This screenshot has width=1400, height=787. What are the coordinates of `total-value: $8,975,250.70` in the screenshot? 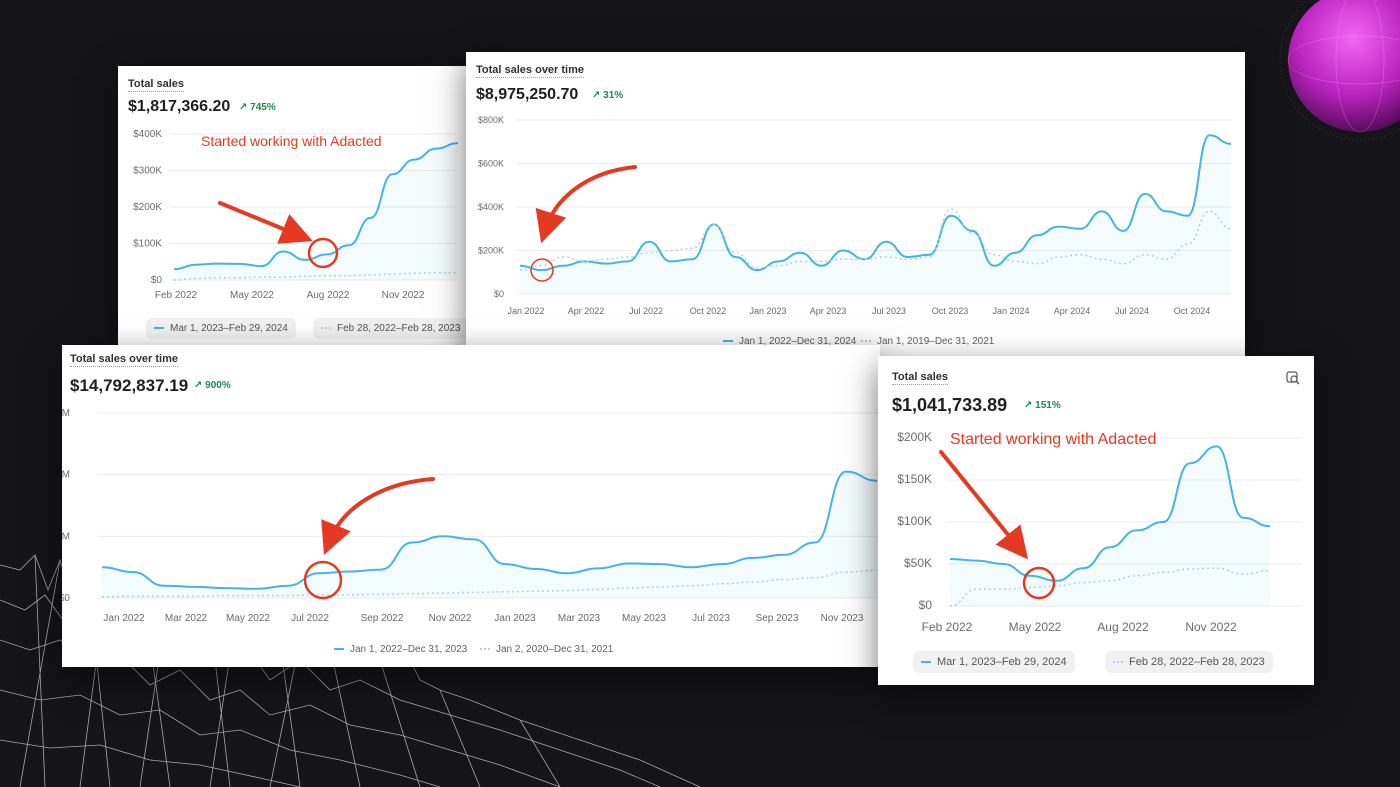 It's located at (527, 94).